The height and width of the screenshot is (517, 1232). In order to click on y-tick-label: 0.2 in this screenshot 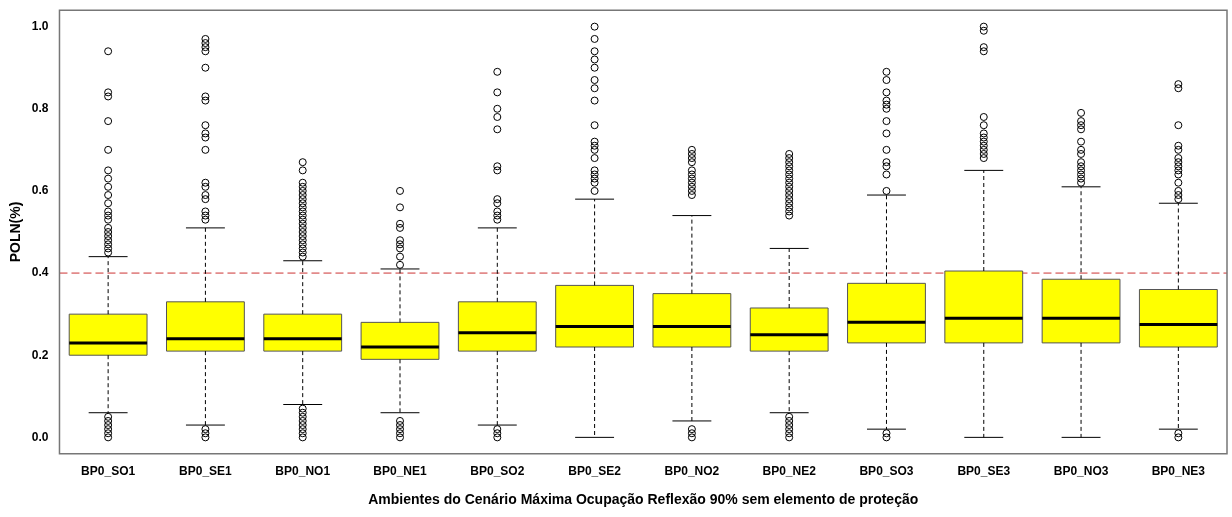, I will do `click(40, 354)`.